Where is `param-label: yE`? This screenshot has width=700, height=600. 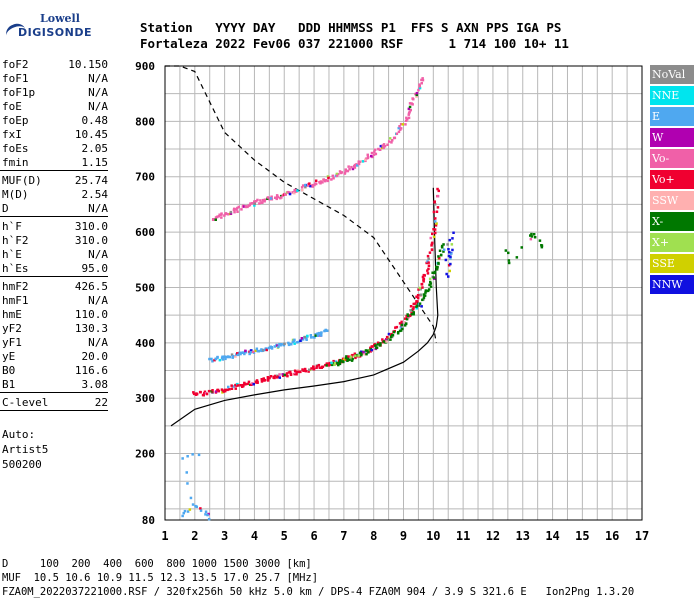 param-label: yE is located at coordinates (9, 356).